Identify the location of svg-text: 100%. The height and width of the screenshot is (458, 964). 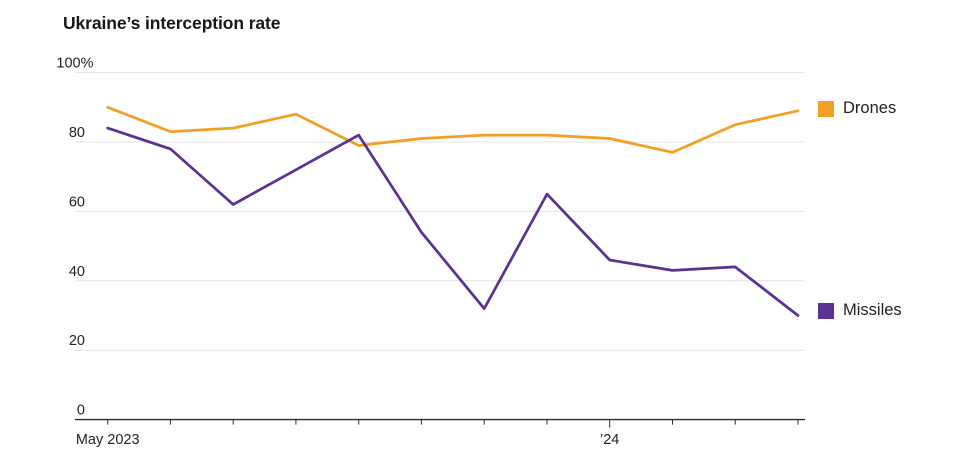
(74, 64).